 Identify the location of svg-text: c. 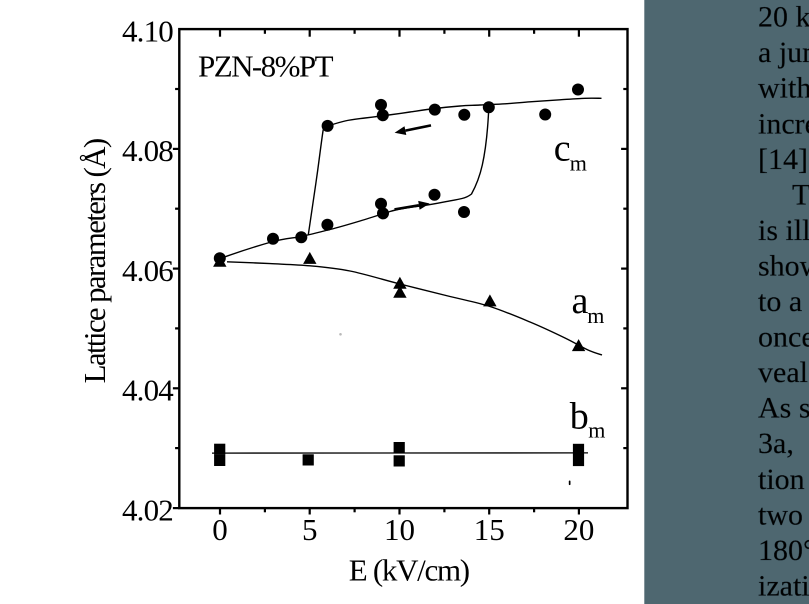
(562, 149).